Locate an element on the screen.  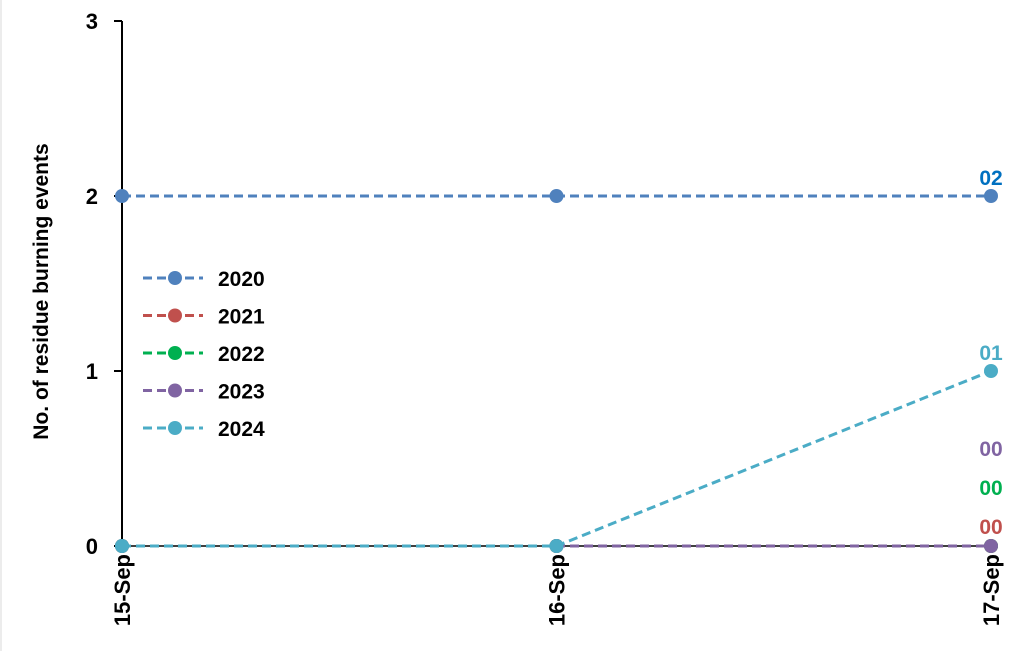
legend-label: 2024 is located at coordinates (241, 429).